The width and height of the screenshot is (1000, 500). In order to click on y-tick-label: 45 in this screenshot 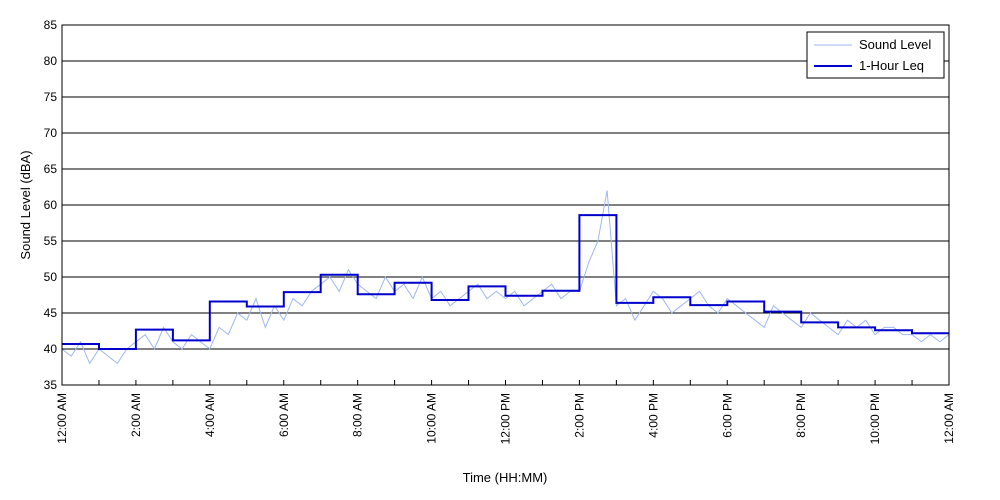, I will do `click(51, 313)`.